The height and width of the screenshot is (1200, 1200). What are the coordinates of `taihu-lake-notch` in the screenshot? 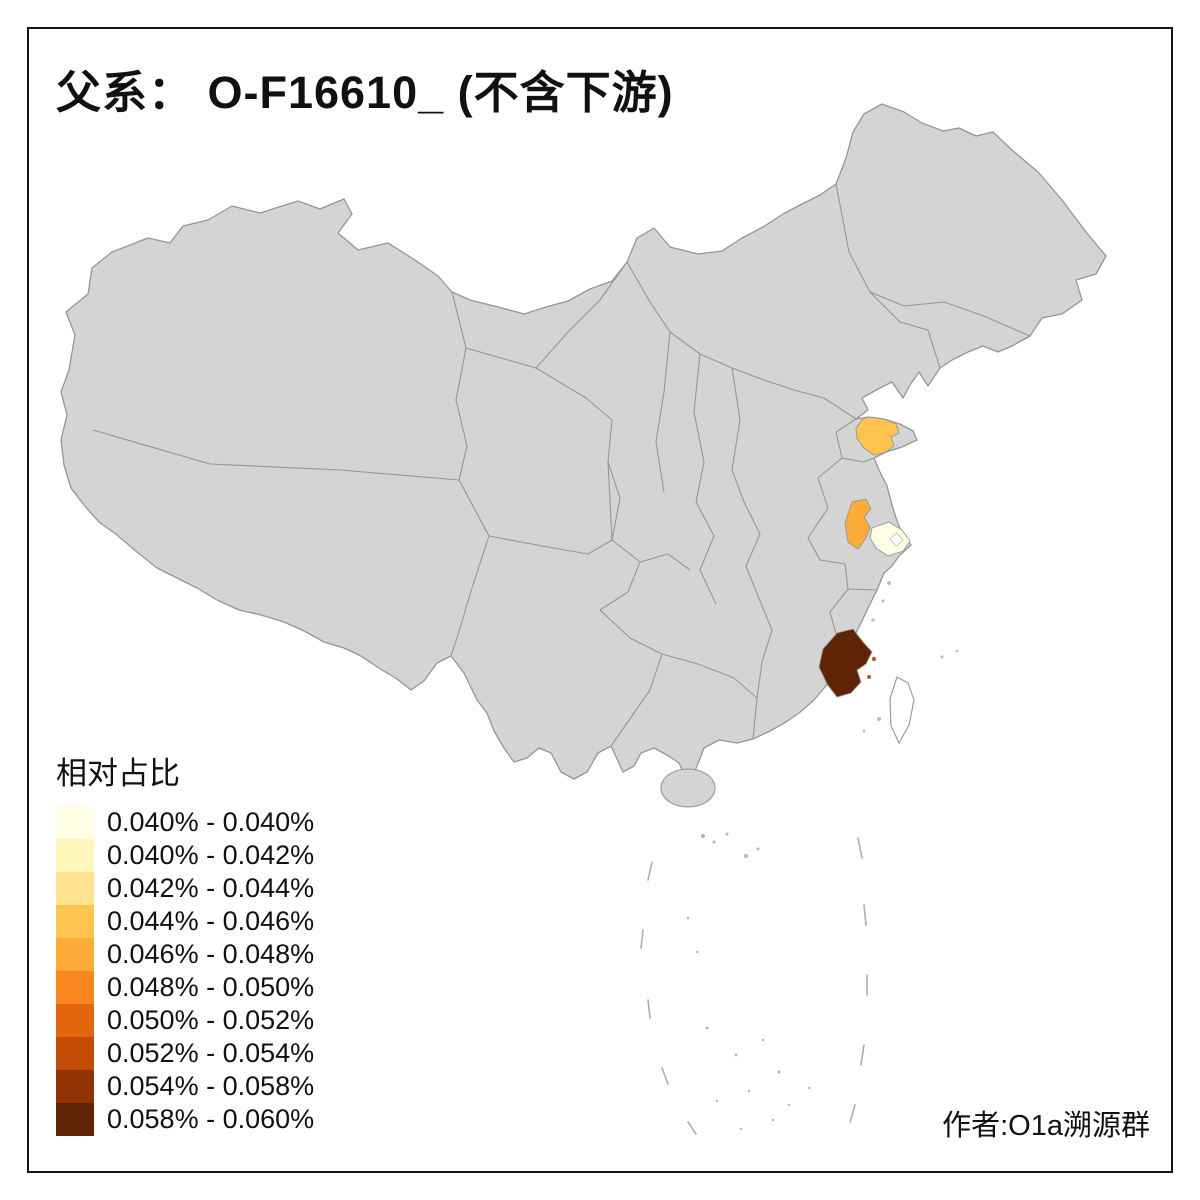 It's located at (896, 539).